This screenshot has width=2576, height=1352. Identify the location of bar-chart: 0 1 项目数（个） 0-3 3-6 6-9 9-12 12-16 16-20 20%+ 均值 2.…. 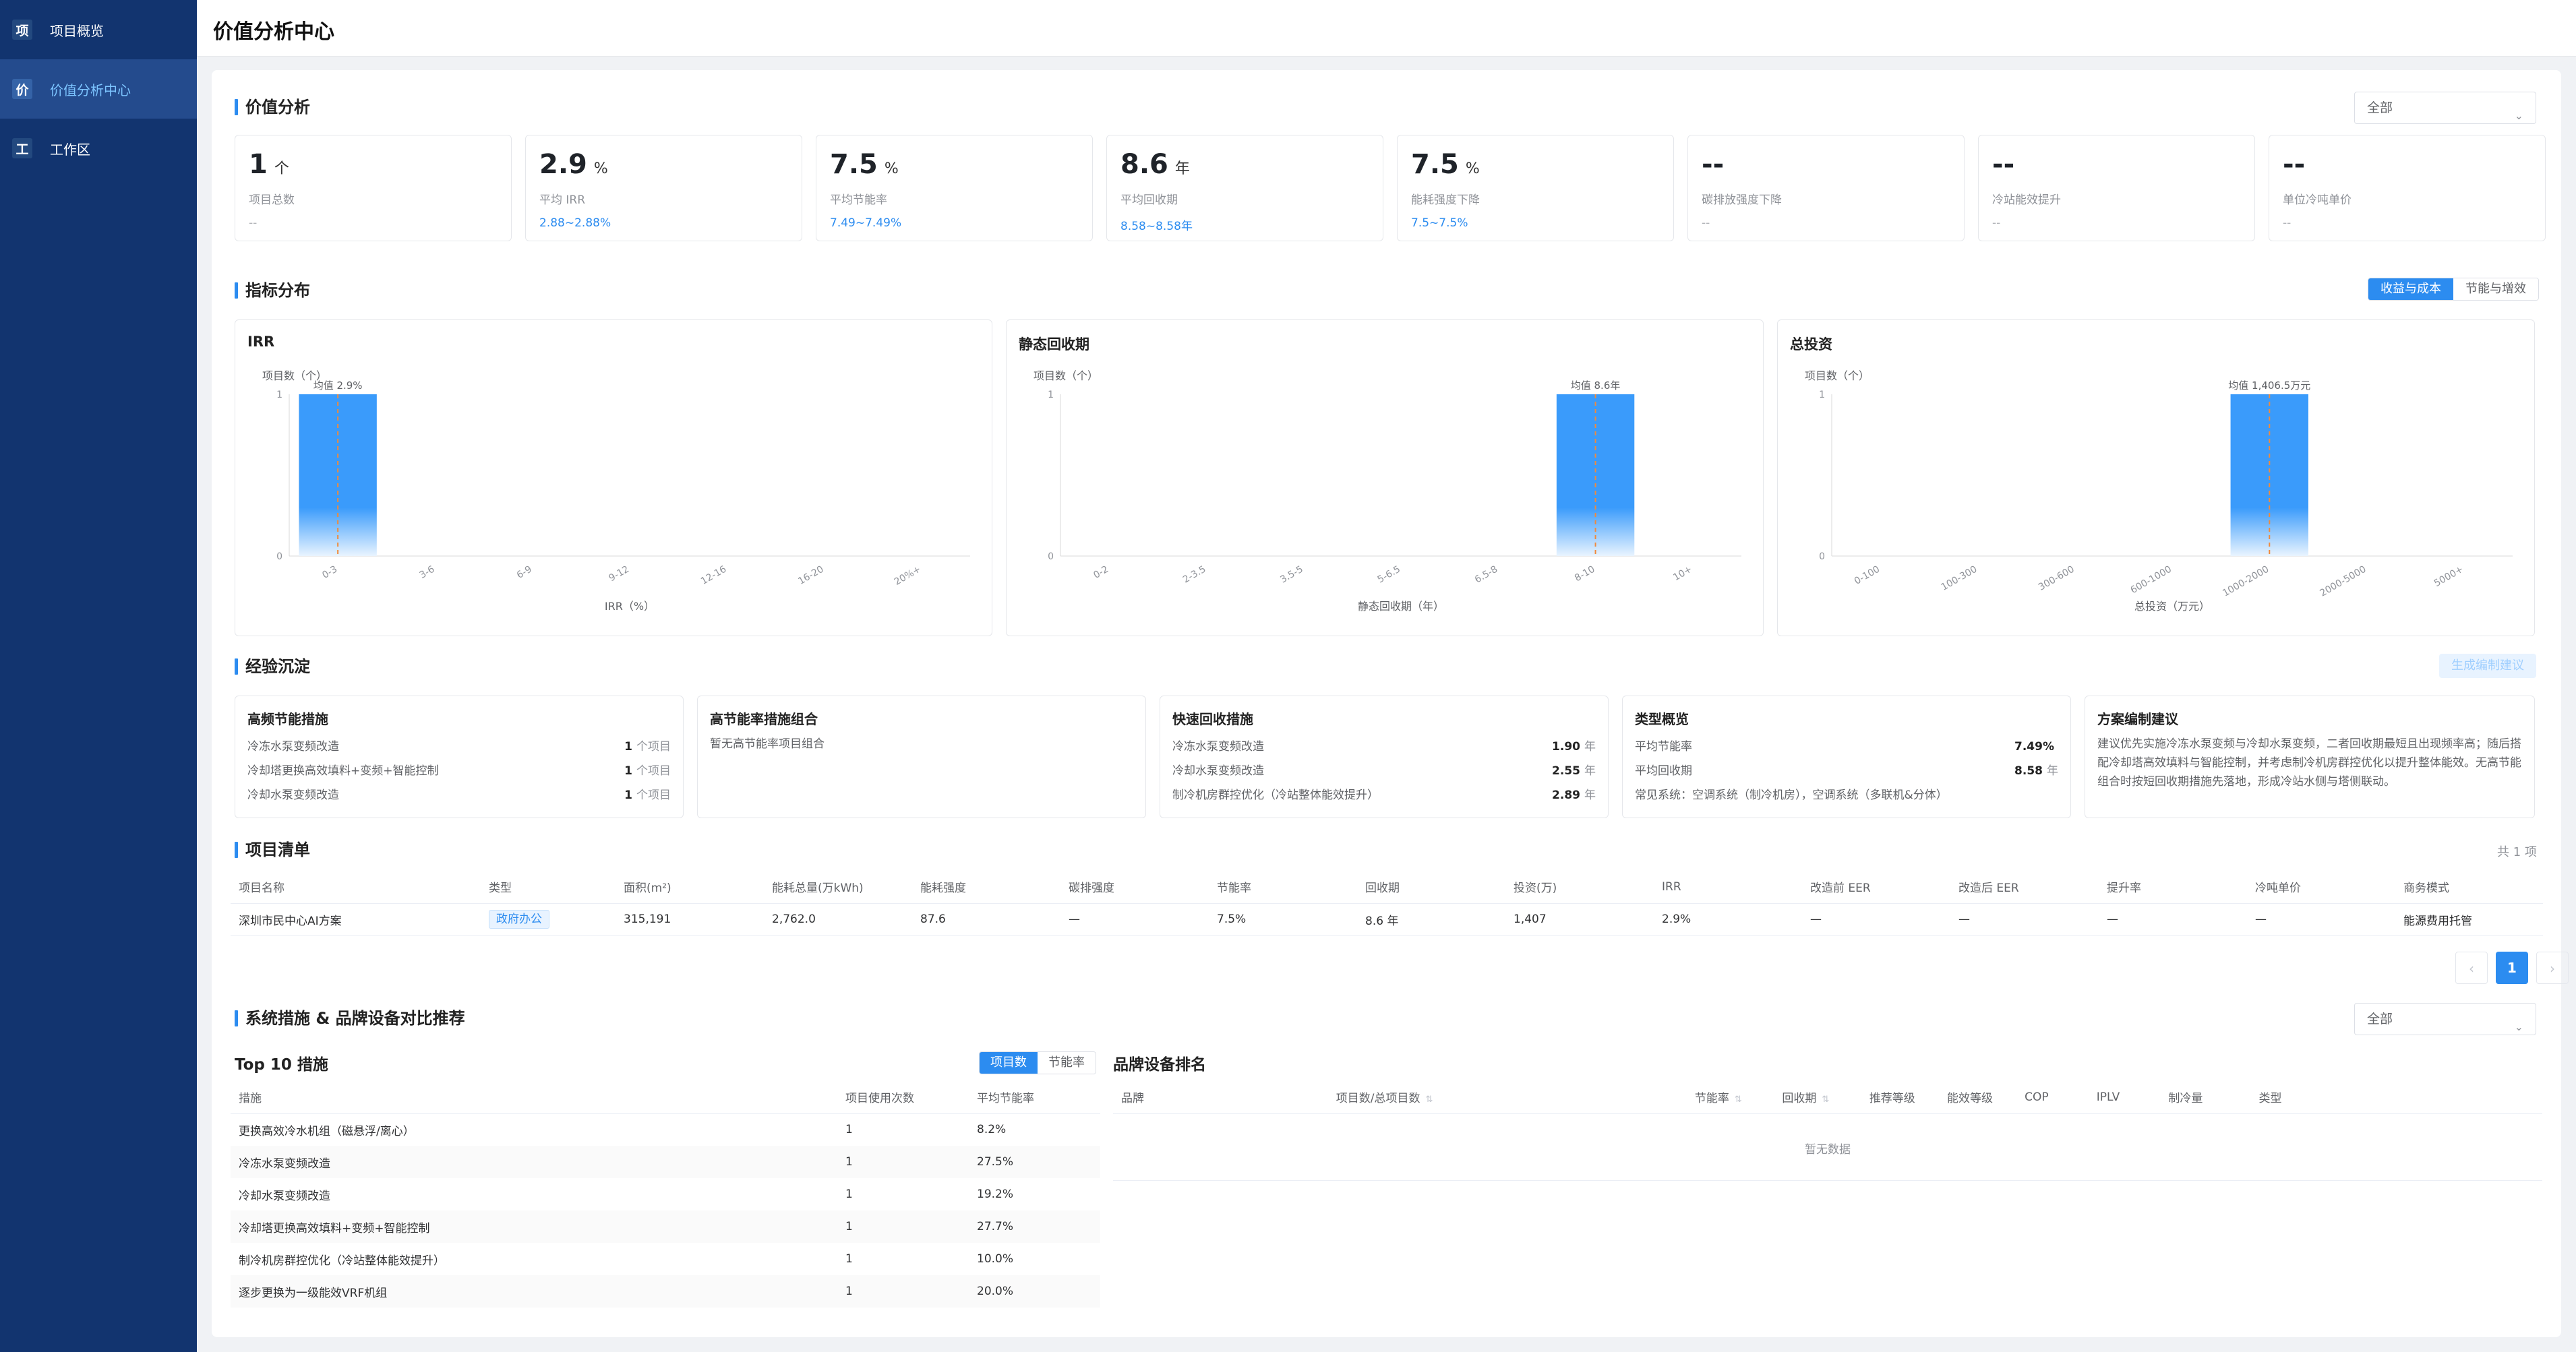
(616, 491).